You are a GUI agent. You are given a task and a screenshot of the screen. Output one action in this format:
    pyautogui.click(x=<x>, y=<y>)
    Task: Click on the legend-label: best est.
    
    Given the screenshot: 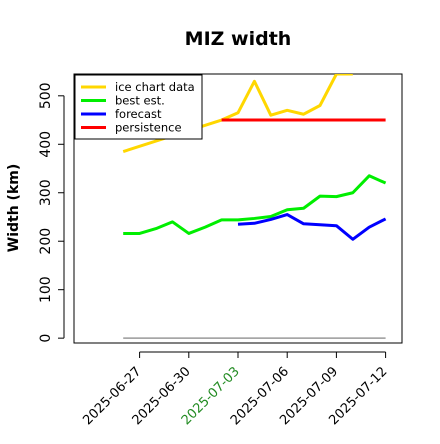 What is the action you would take?
    pyautogui.click(x=140, y=101)
    